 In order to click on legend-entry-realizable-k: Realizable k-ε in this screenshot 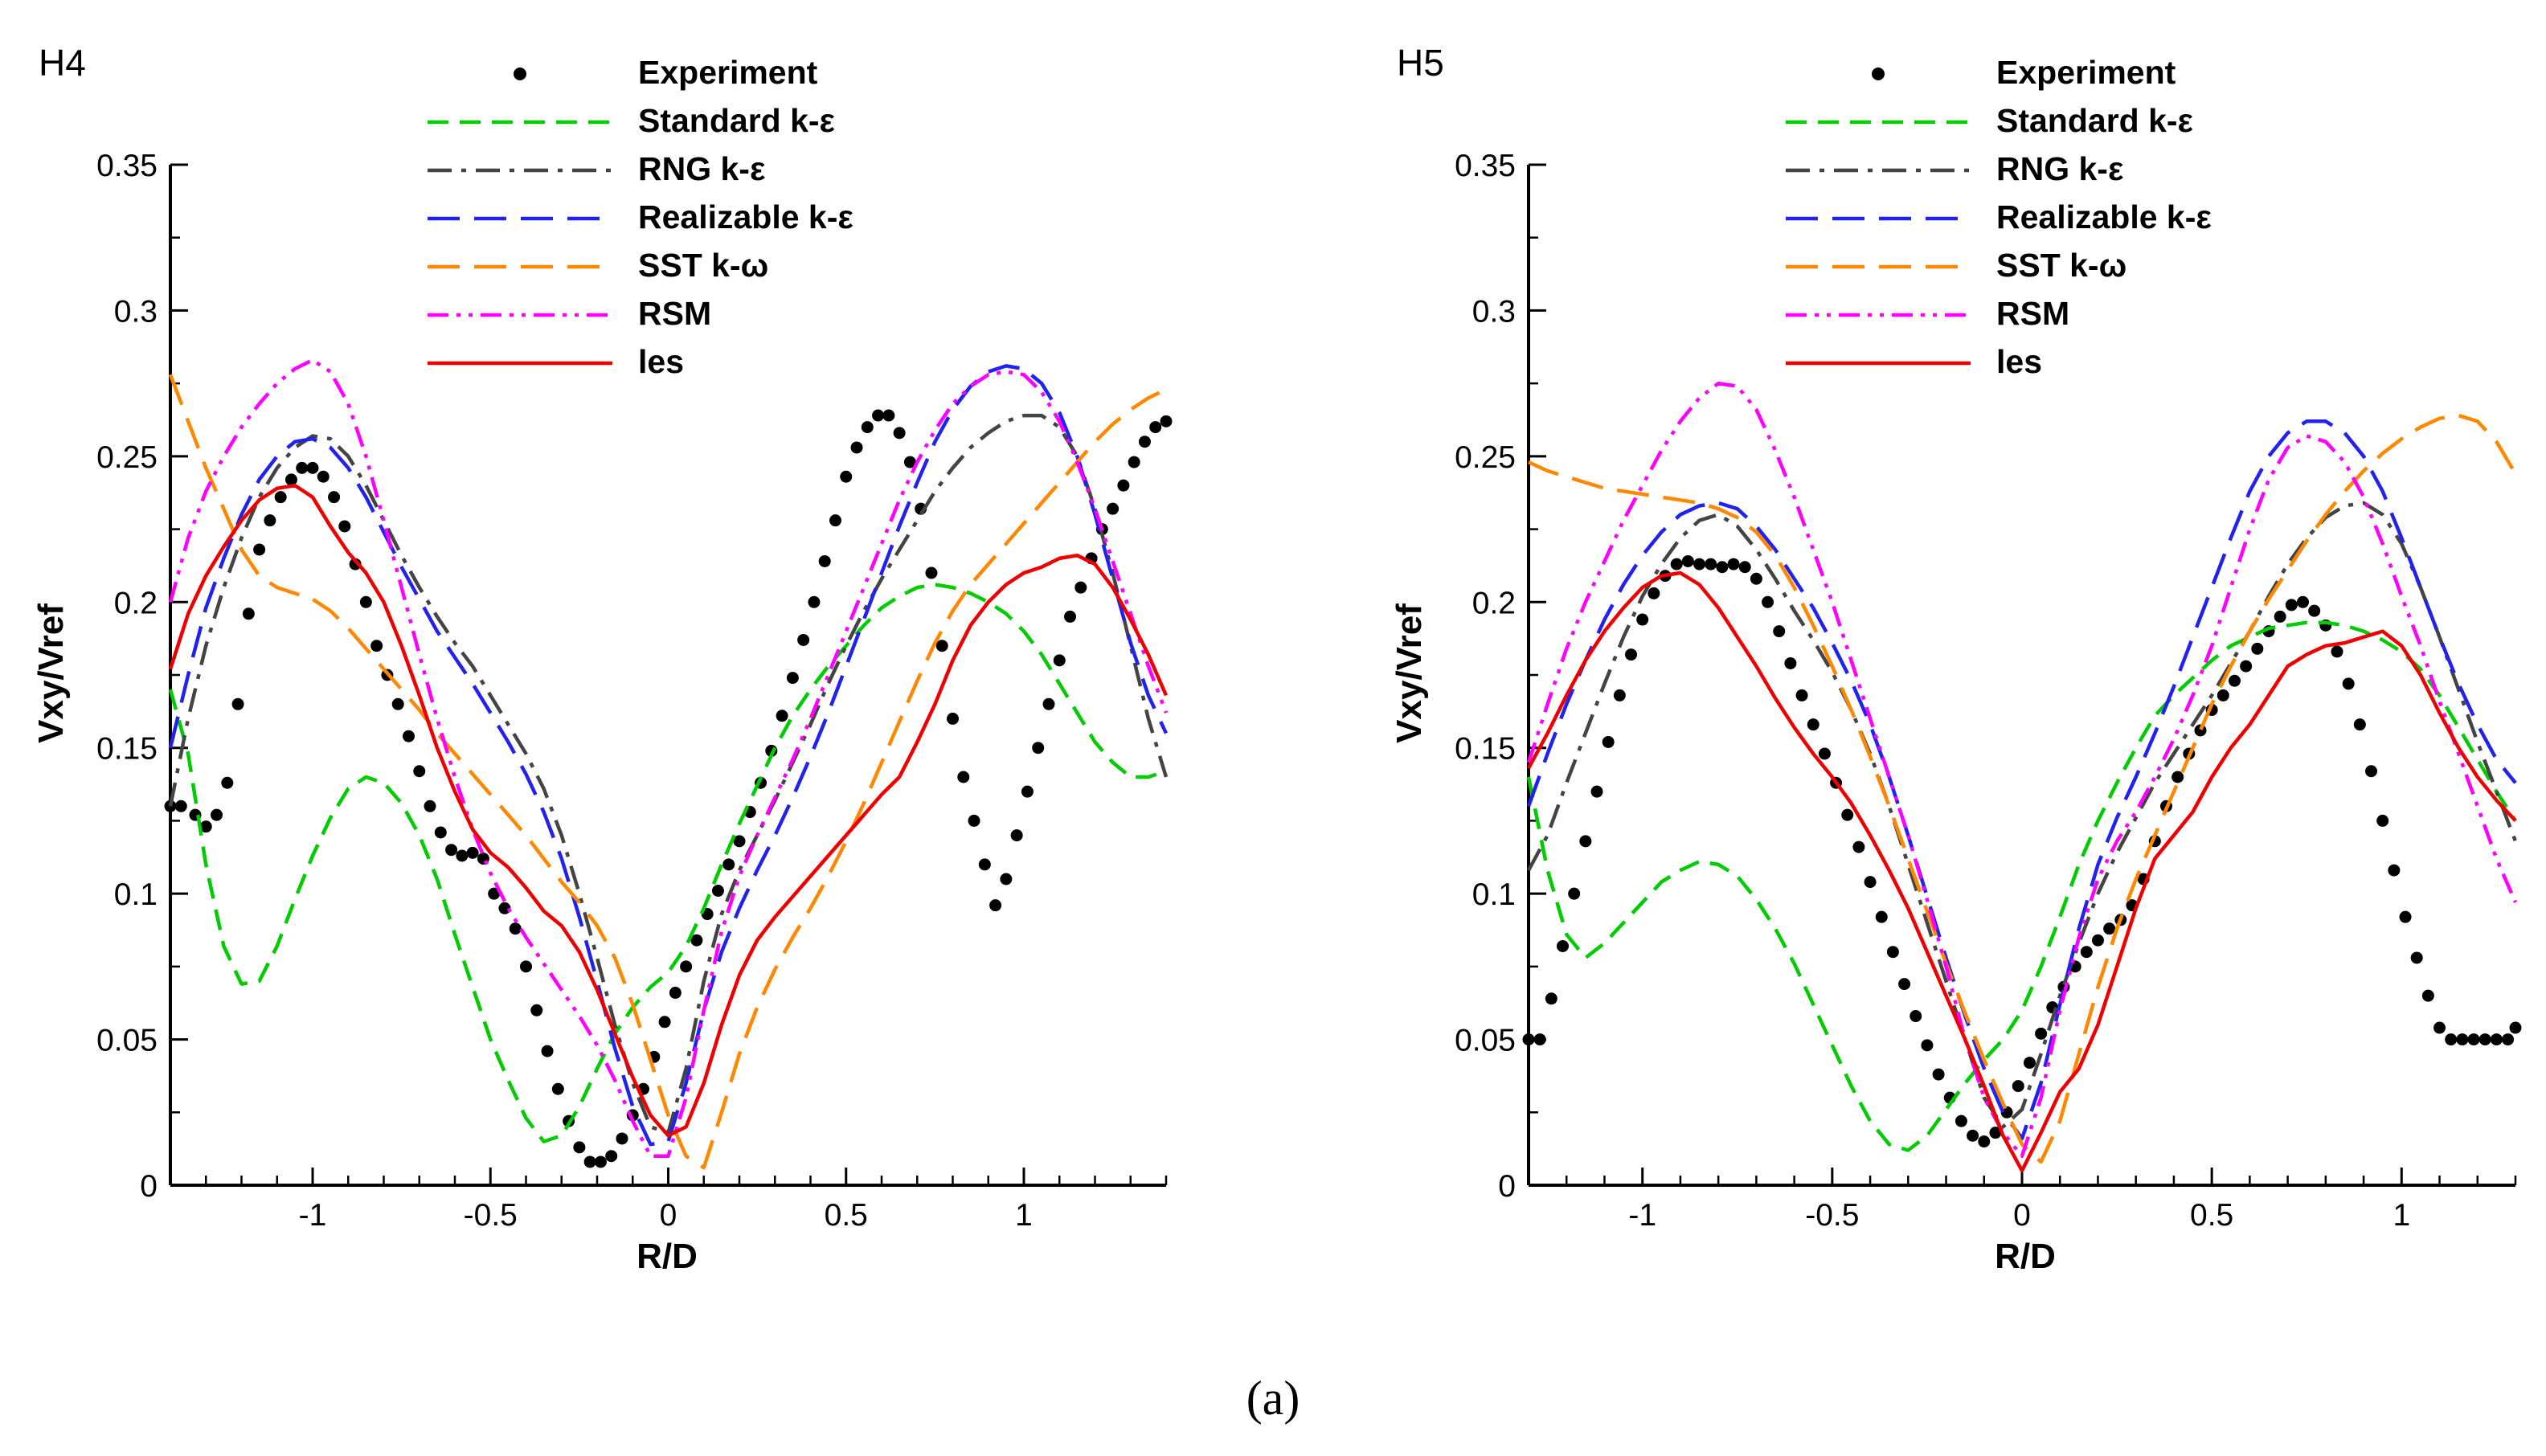, I will do `click(640, 217)`.